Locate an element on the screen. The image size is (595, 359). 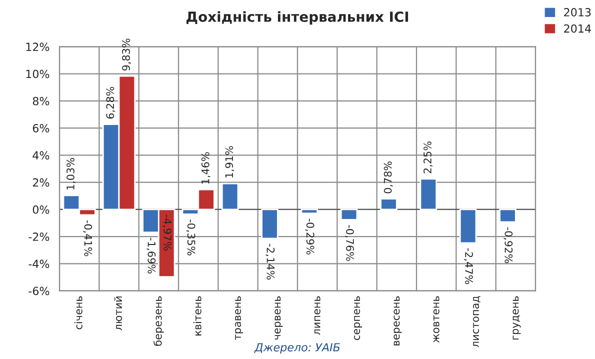
y-tick-label: 6% is located at coordinates (41, 128).